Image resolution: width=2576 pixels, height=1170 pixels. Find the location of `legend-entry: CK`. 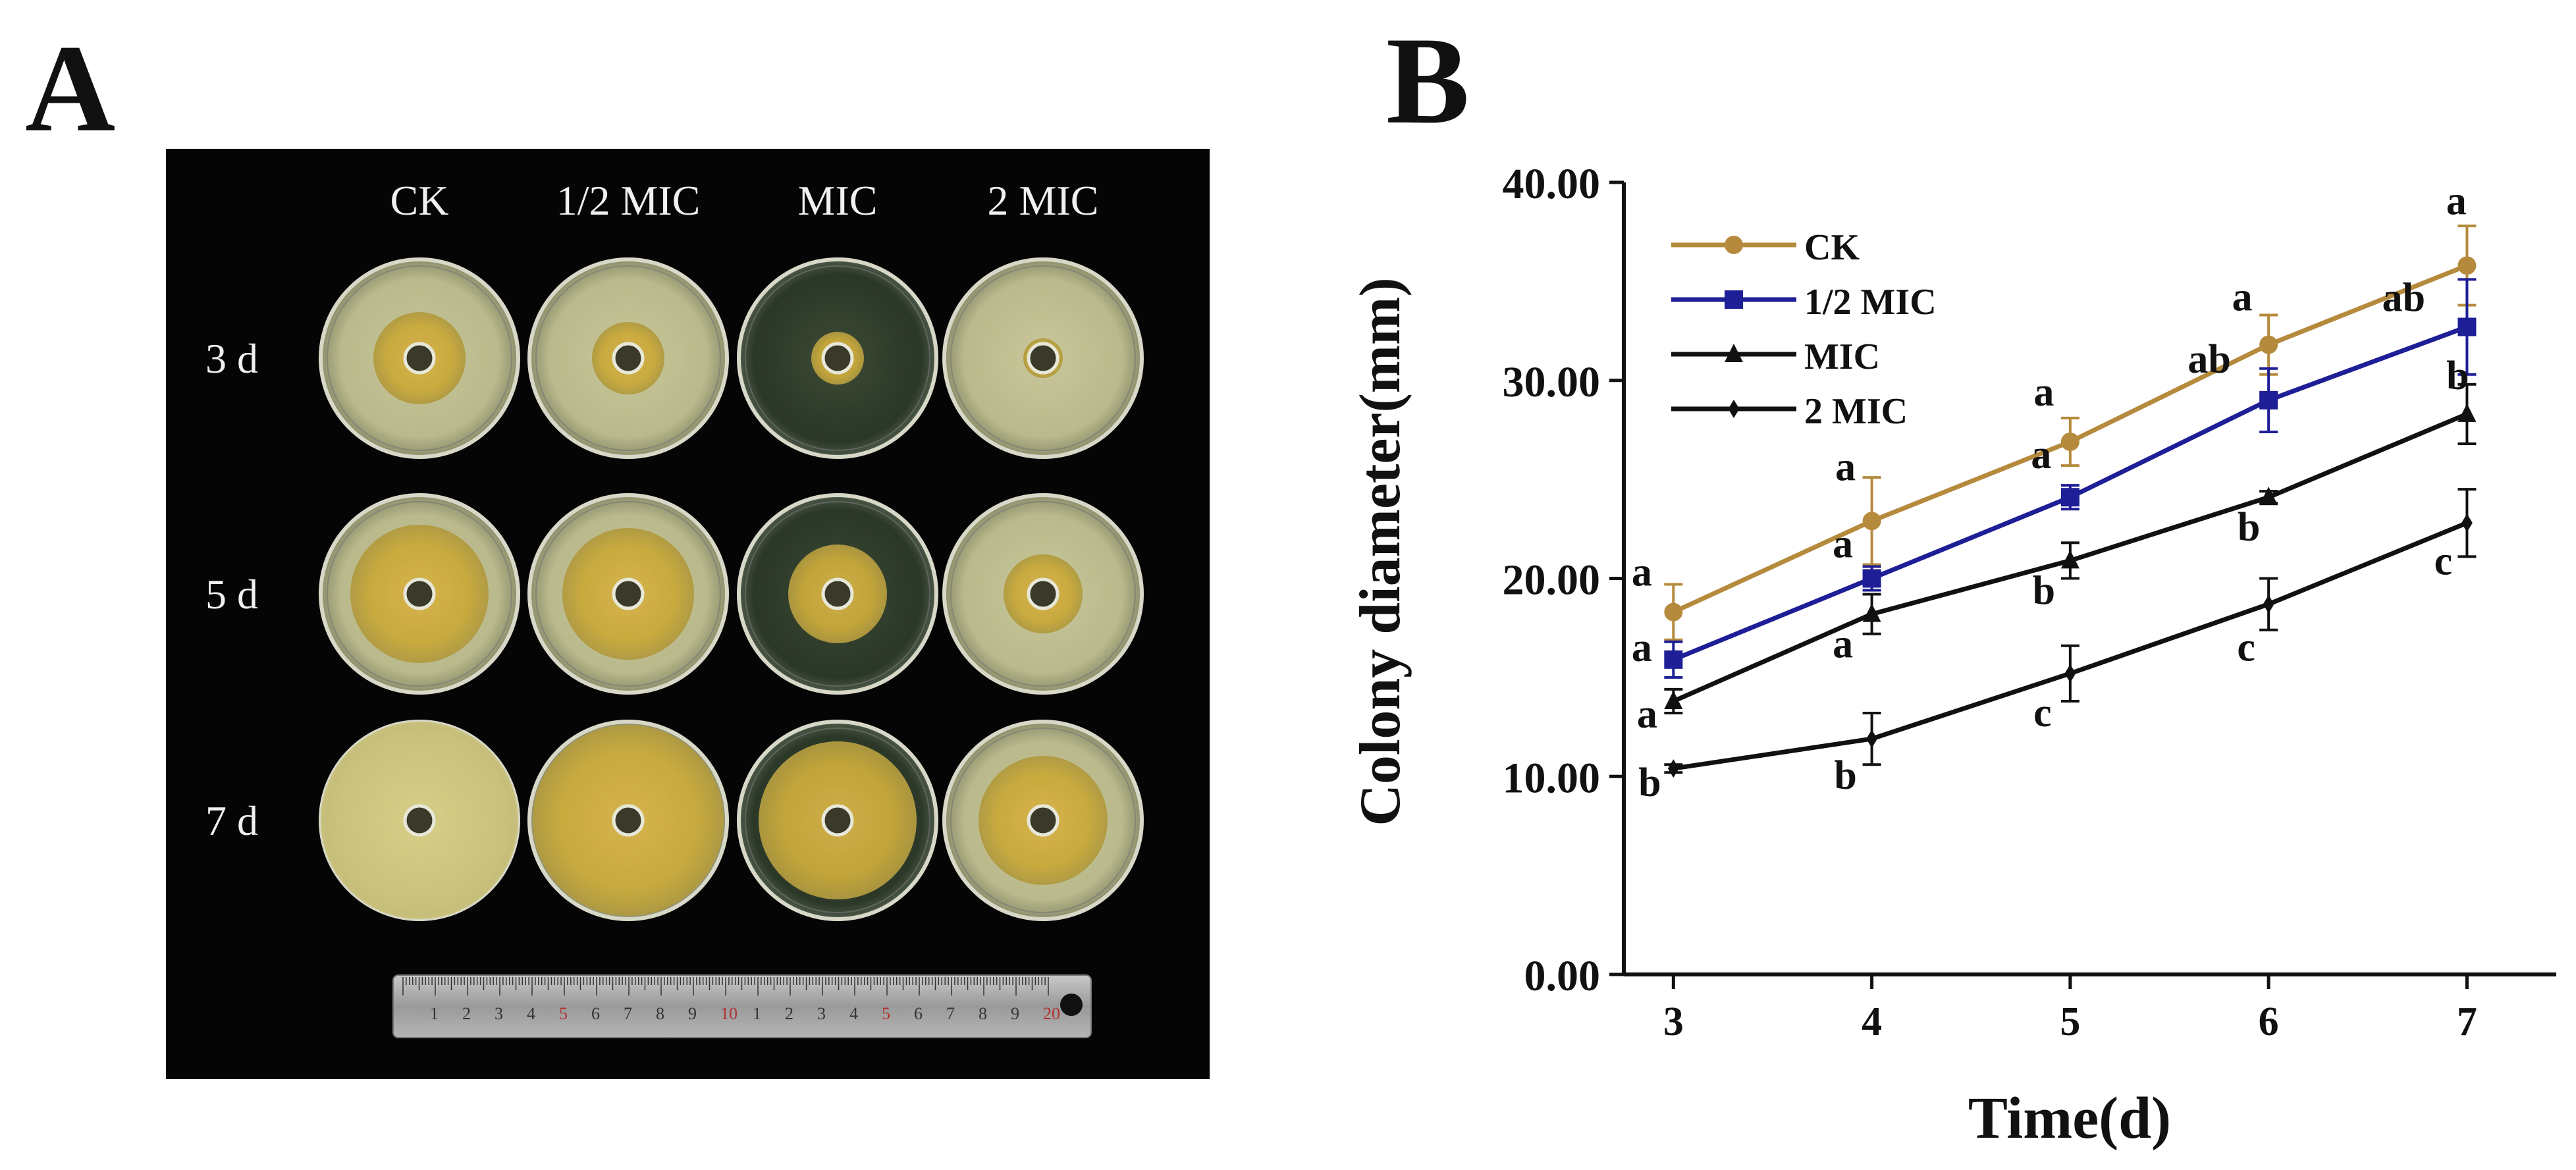

legend-entry: CK is located at coordinates (1765, 247).